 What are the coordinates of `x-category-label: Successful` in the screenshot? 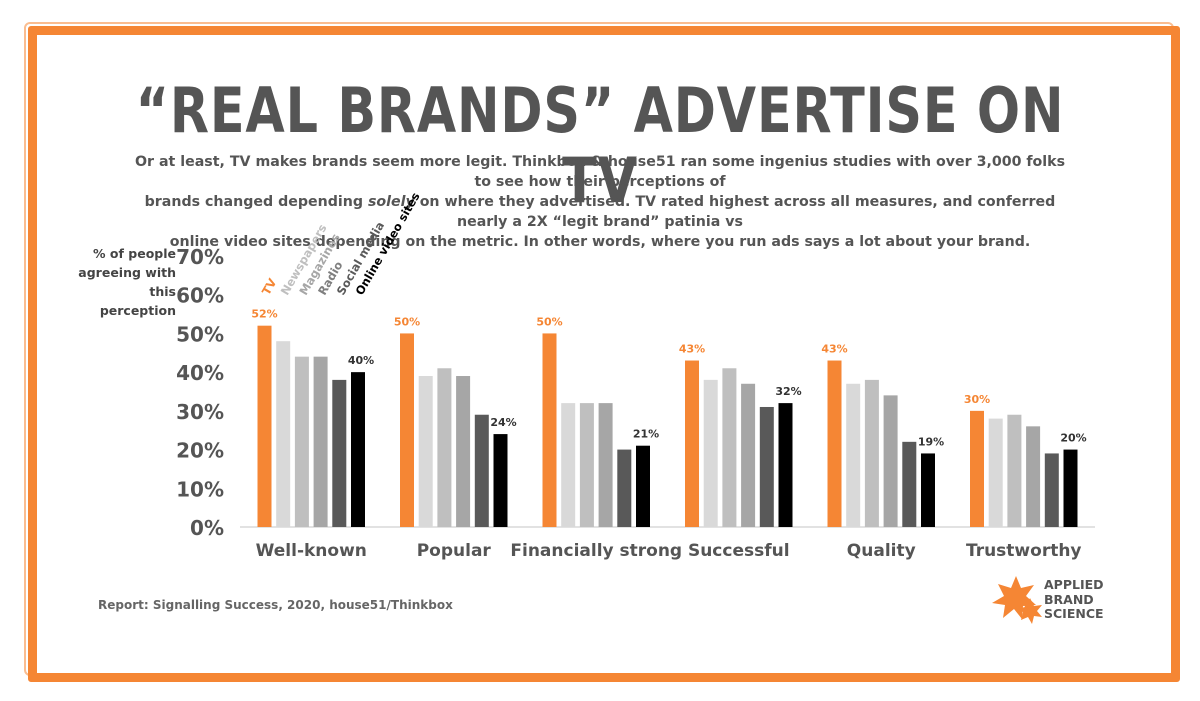 It's located at (739, 551).